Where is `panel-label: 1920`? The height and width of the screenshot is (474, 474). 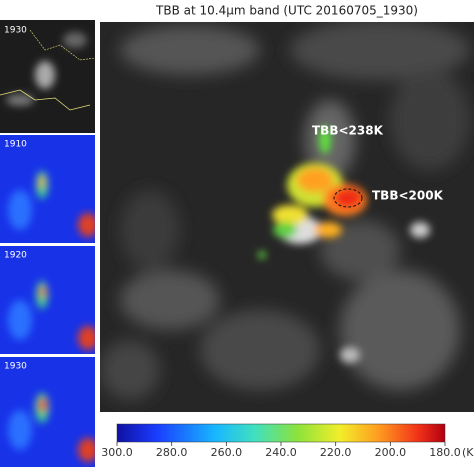 panel-label: 1920 is located at coordinates (15, 256).